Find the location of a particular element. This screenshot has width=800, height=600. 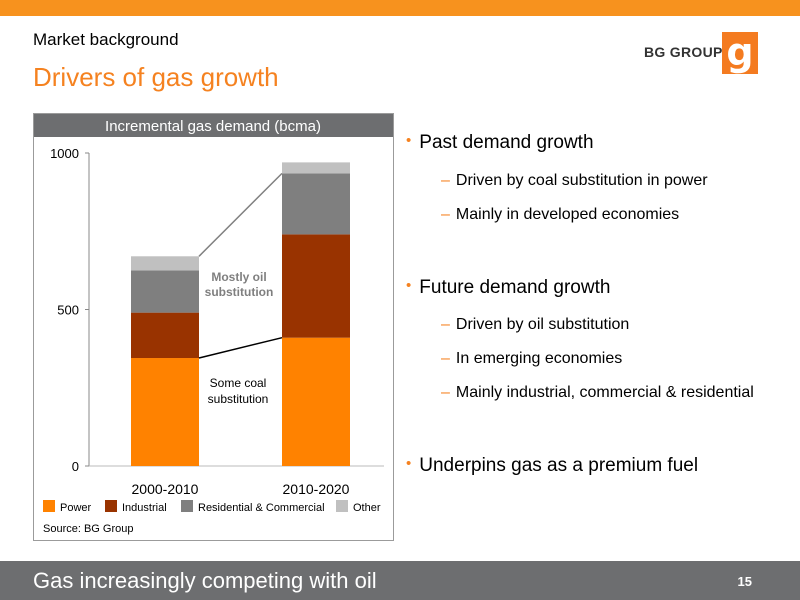

annotation-oil-line1: Mostly oil is located at coordinates (238, 277).